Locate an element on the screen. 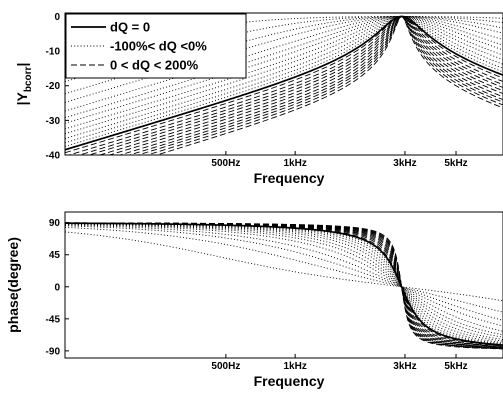 The image size is (503, 399). legend-label-0: dQ = 0 is located at coordinates (130, 27).